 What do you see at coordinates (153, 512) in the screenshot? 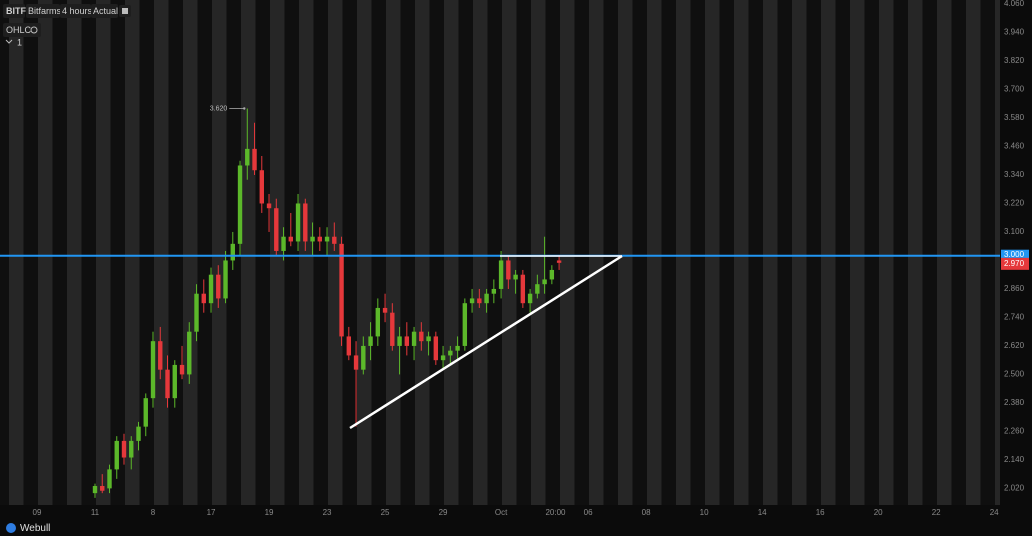
I see `x-tick-label: 8` at bounding box center [153, 512].